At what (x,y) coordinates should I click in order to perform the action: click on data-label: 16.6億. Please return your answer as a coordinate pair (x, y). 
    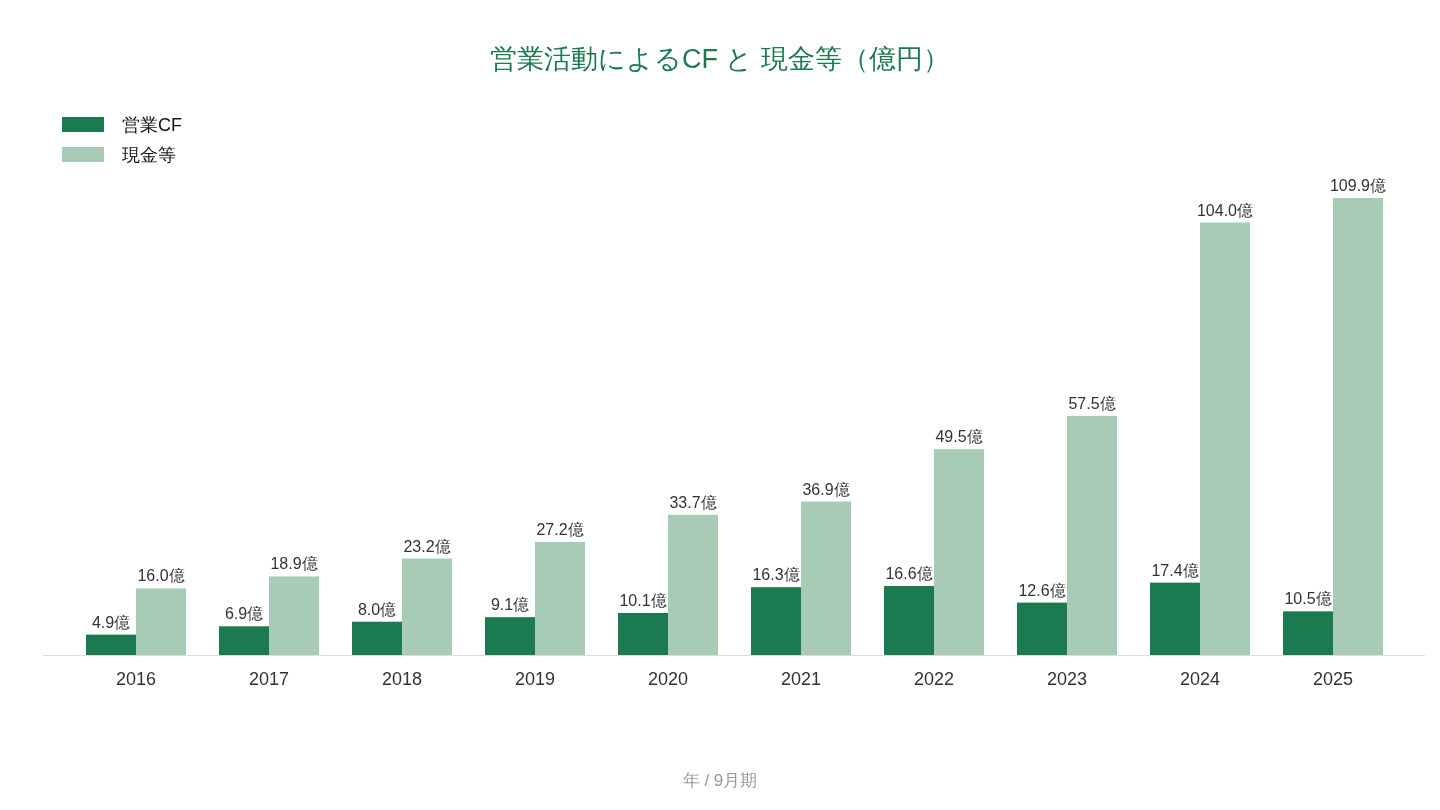
    Looking at the image, I should click on (909, 573).